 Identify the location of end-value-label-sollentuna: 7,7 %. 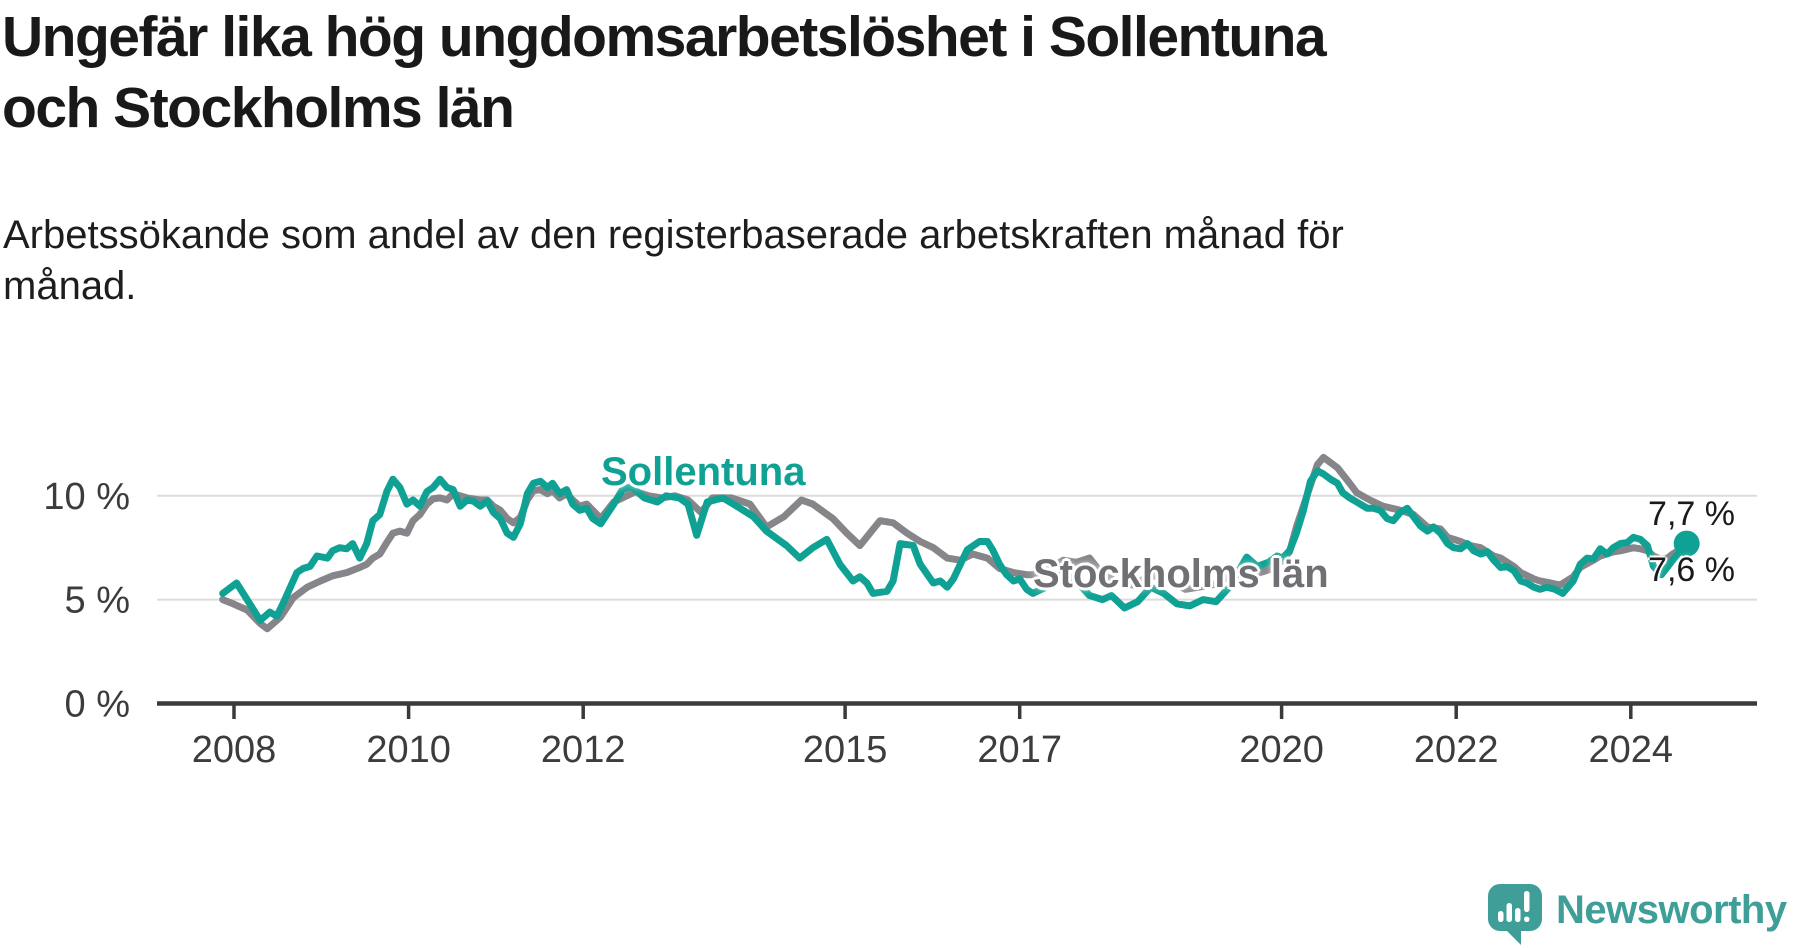
(1691, 514).